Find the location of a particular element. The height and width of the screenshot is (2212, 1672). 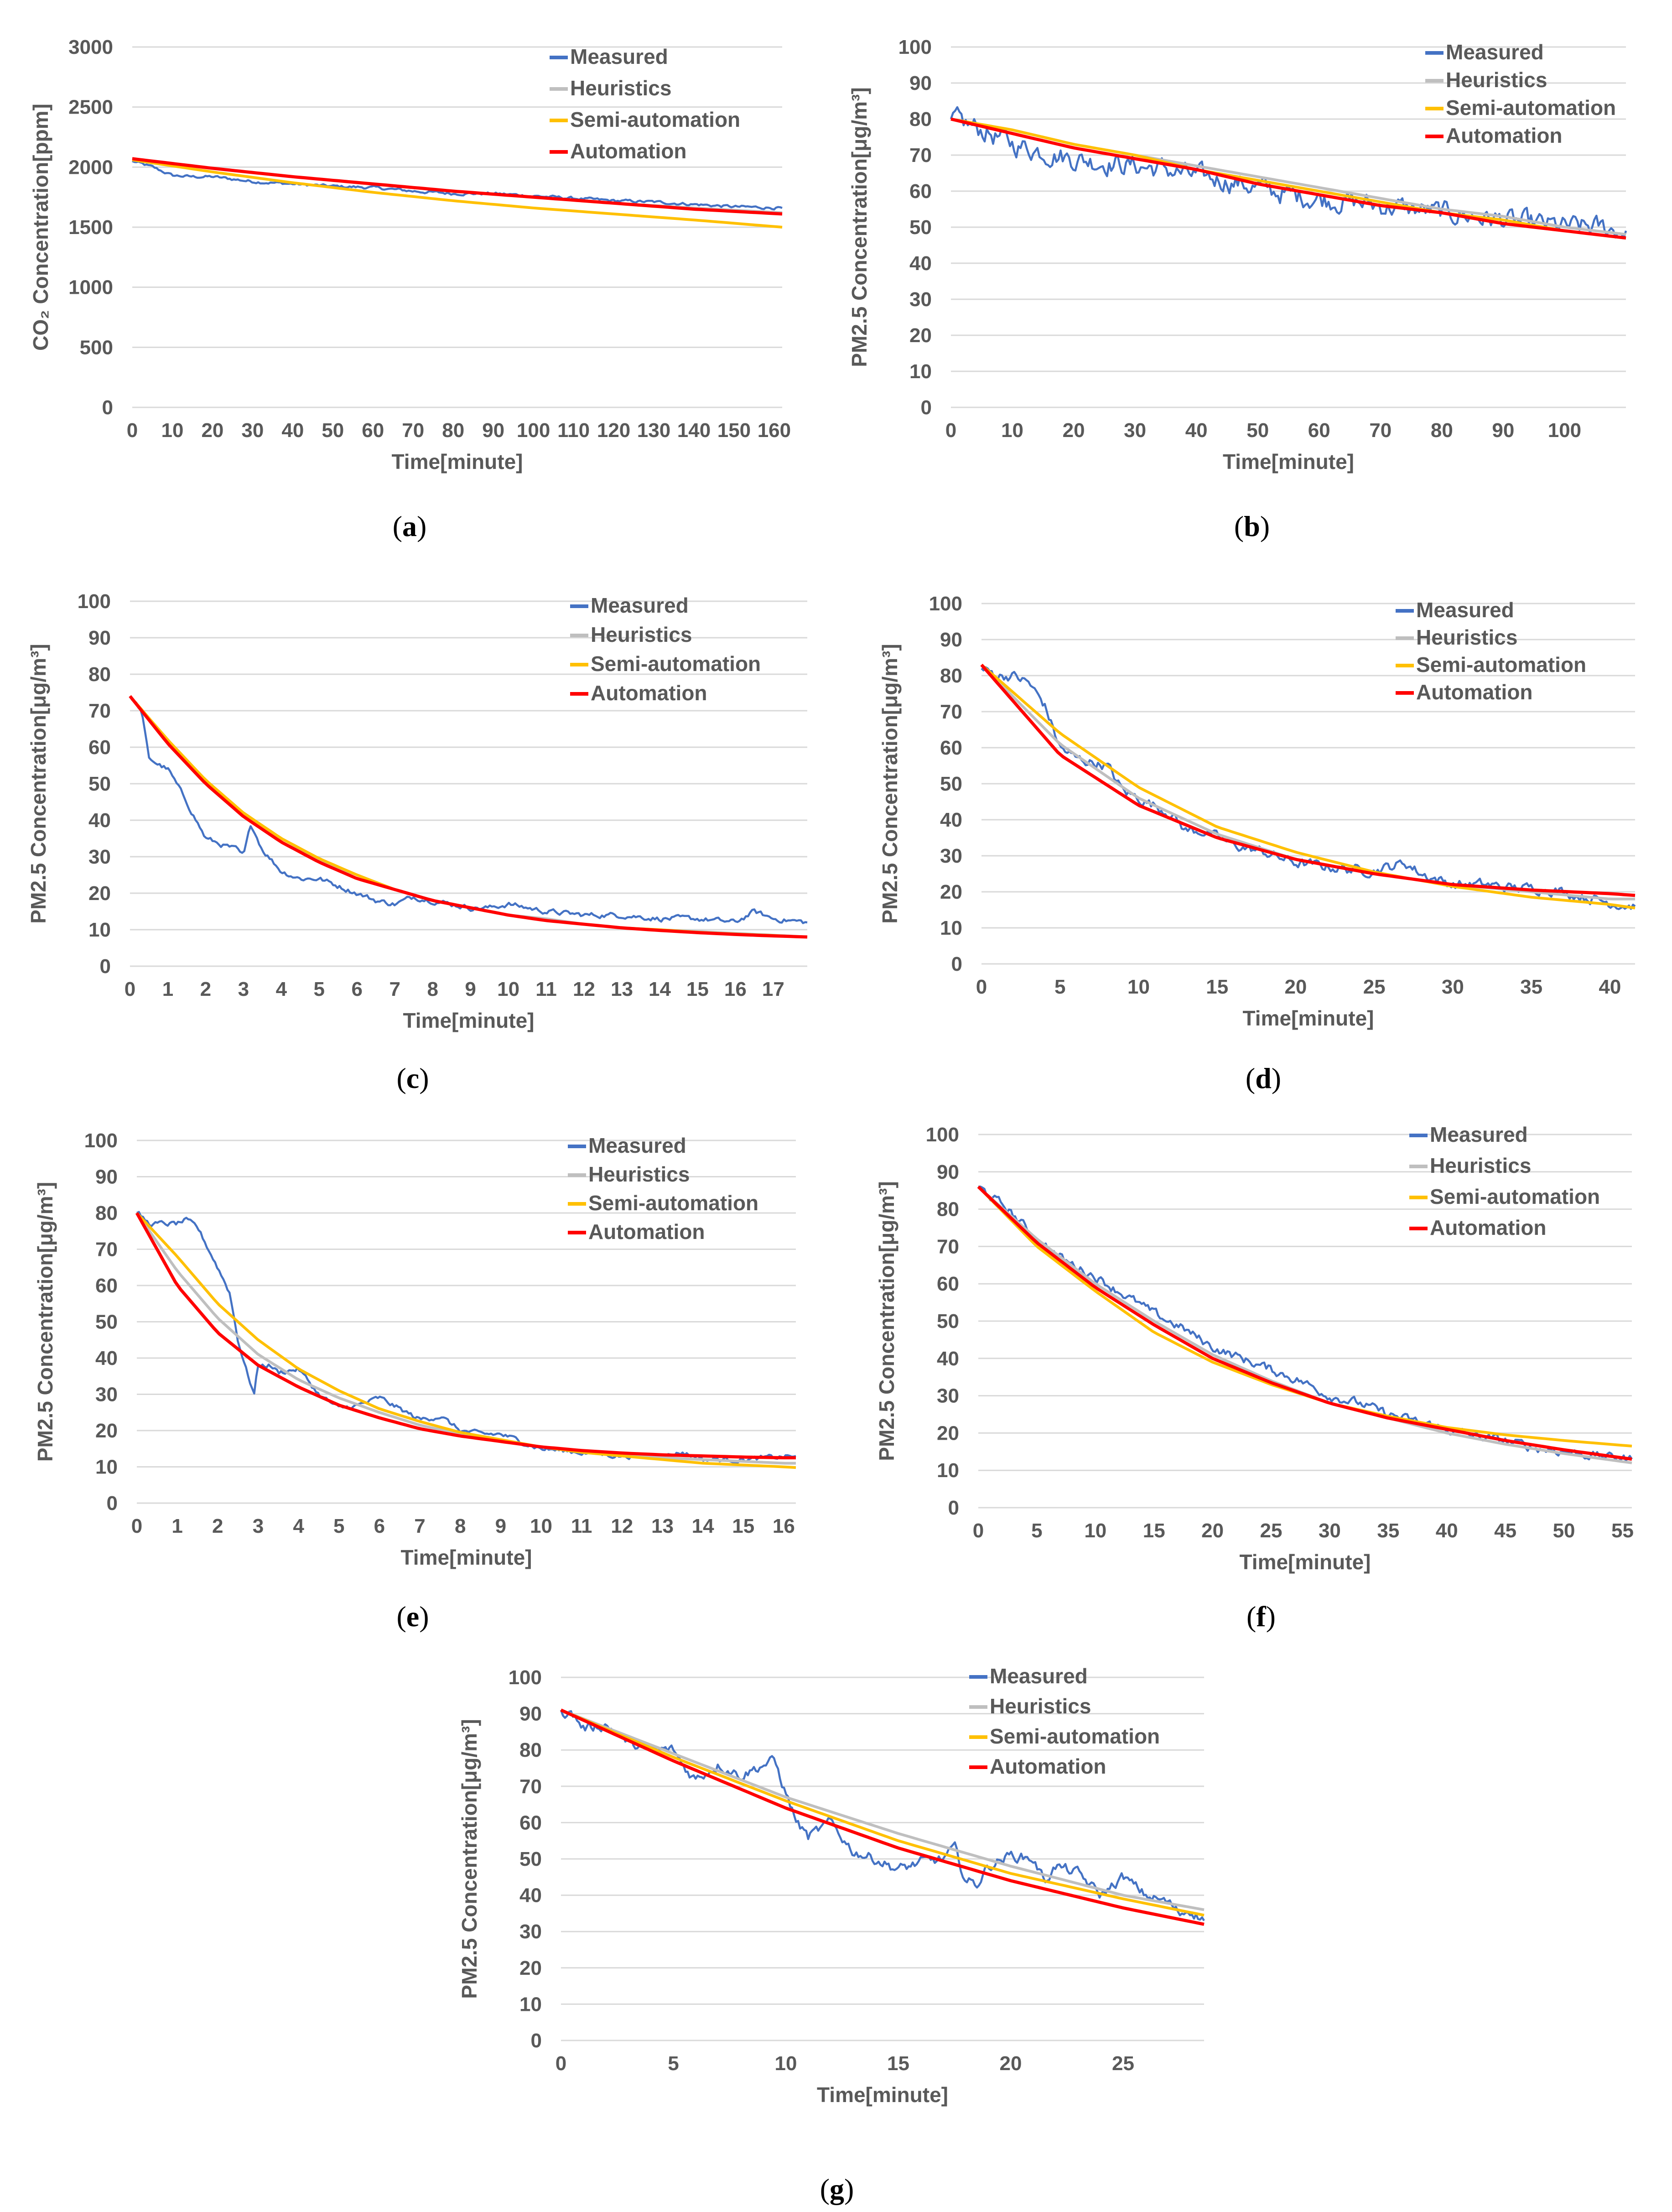

y-tick-label: 3000 is located at coordinates (91, 47).